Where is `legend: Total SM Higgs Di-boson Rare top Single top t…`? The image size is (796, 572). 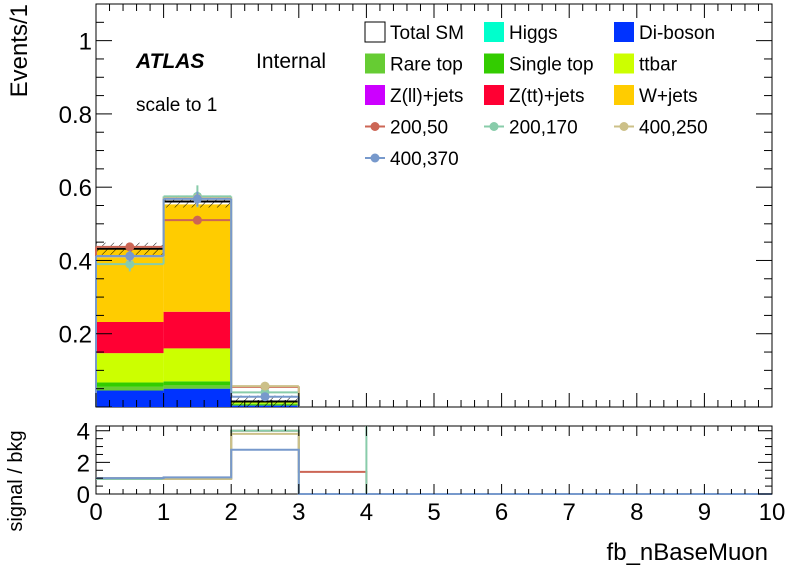 legend: Total SM Higgs Di-boson Rare top Single top t… is located at coordinates (539, 95).